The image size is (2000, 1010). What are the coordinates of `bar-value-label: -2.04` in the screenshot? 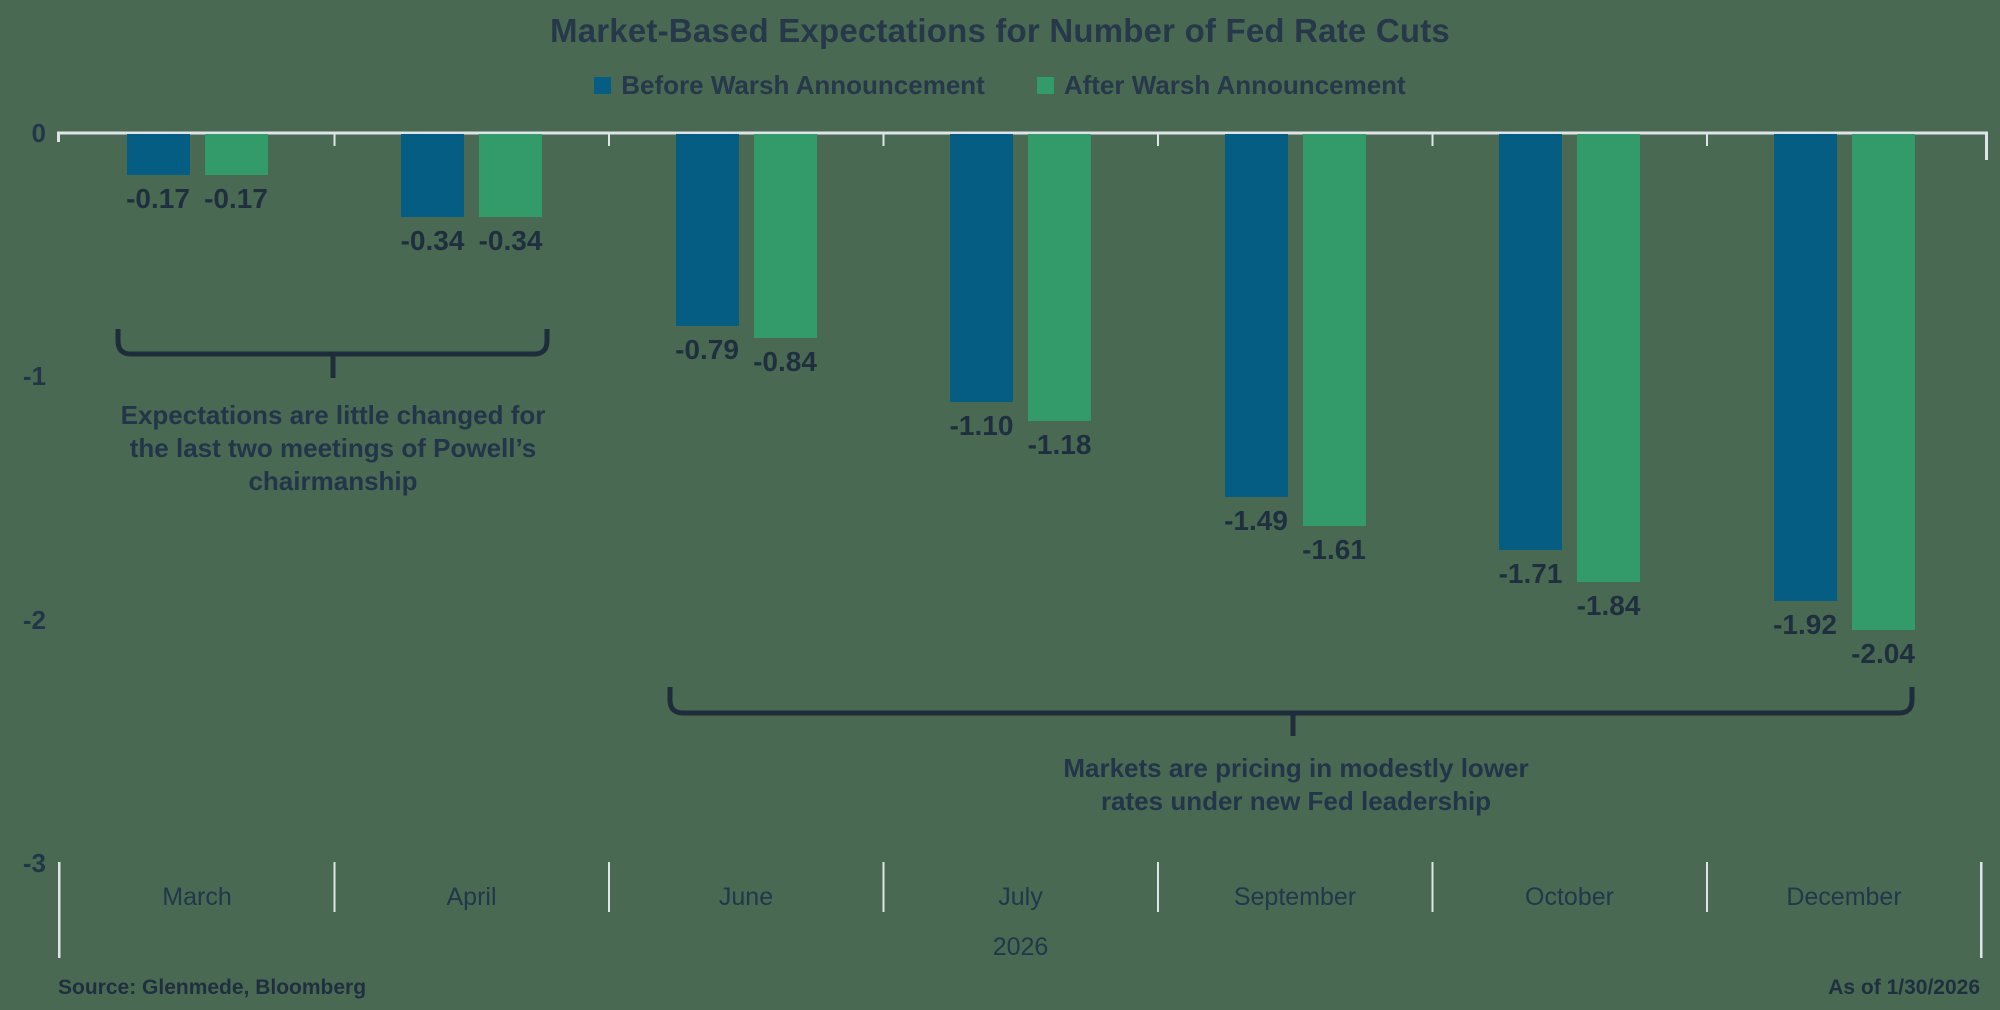 It's located at (1883, 653).